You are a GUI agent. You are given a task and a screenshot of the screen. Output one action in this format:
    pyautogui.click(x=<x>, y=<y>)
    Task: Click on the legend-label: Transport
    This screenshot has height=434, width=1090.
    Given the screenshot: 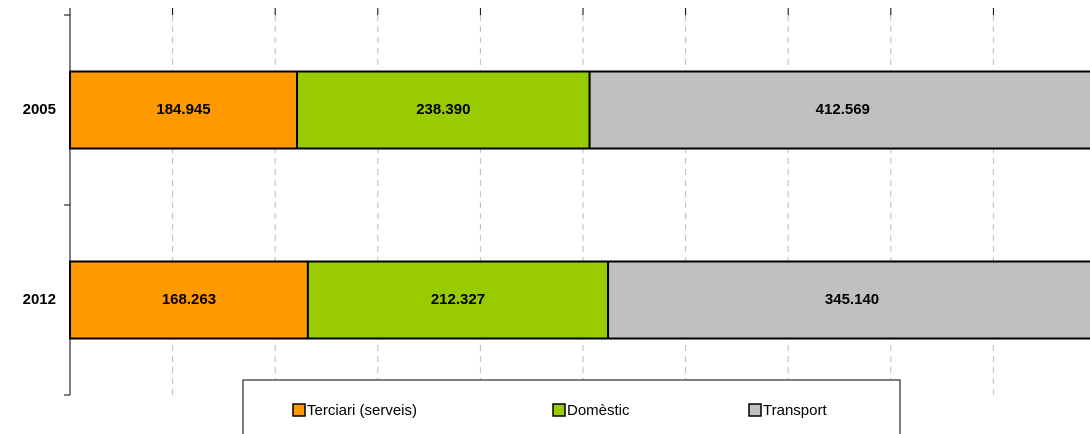 What is the action you would take?
    pyautogui.click(x=795, y=410)
    